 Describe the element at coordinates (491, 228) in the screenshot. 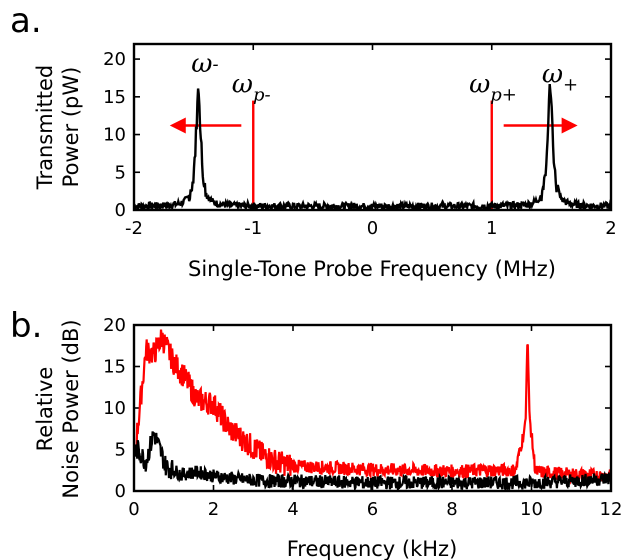

I see `x-tick-label: 1` at that location.